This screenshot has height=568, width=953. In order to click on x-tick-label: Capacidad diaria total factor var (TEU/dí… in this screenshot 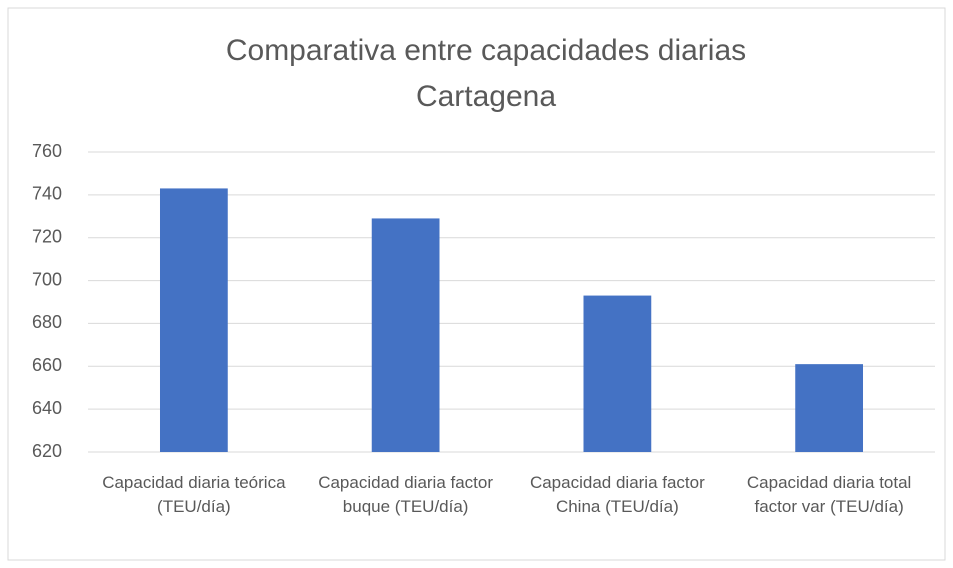, I will do `click(829, 494)`.